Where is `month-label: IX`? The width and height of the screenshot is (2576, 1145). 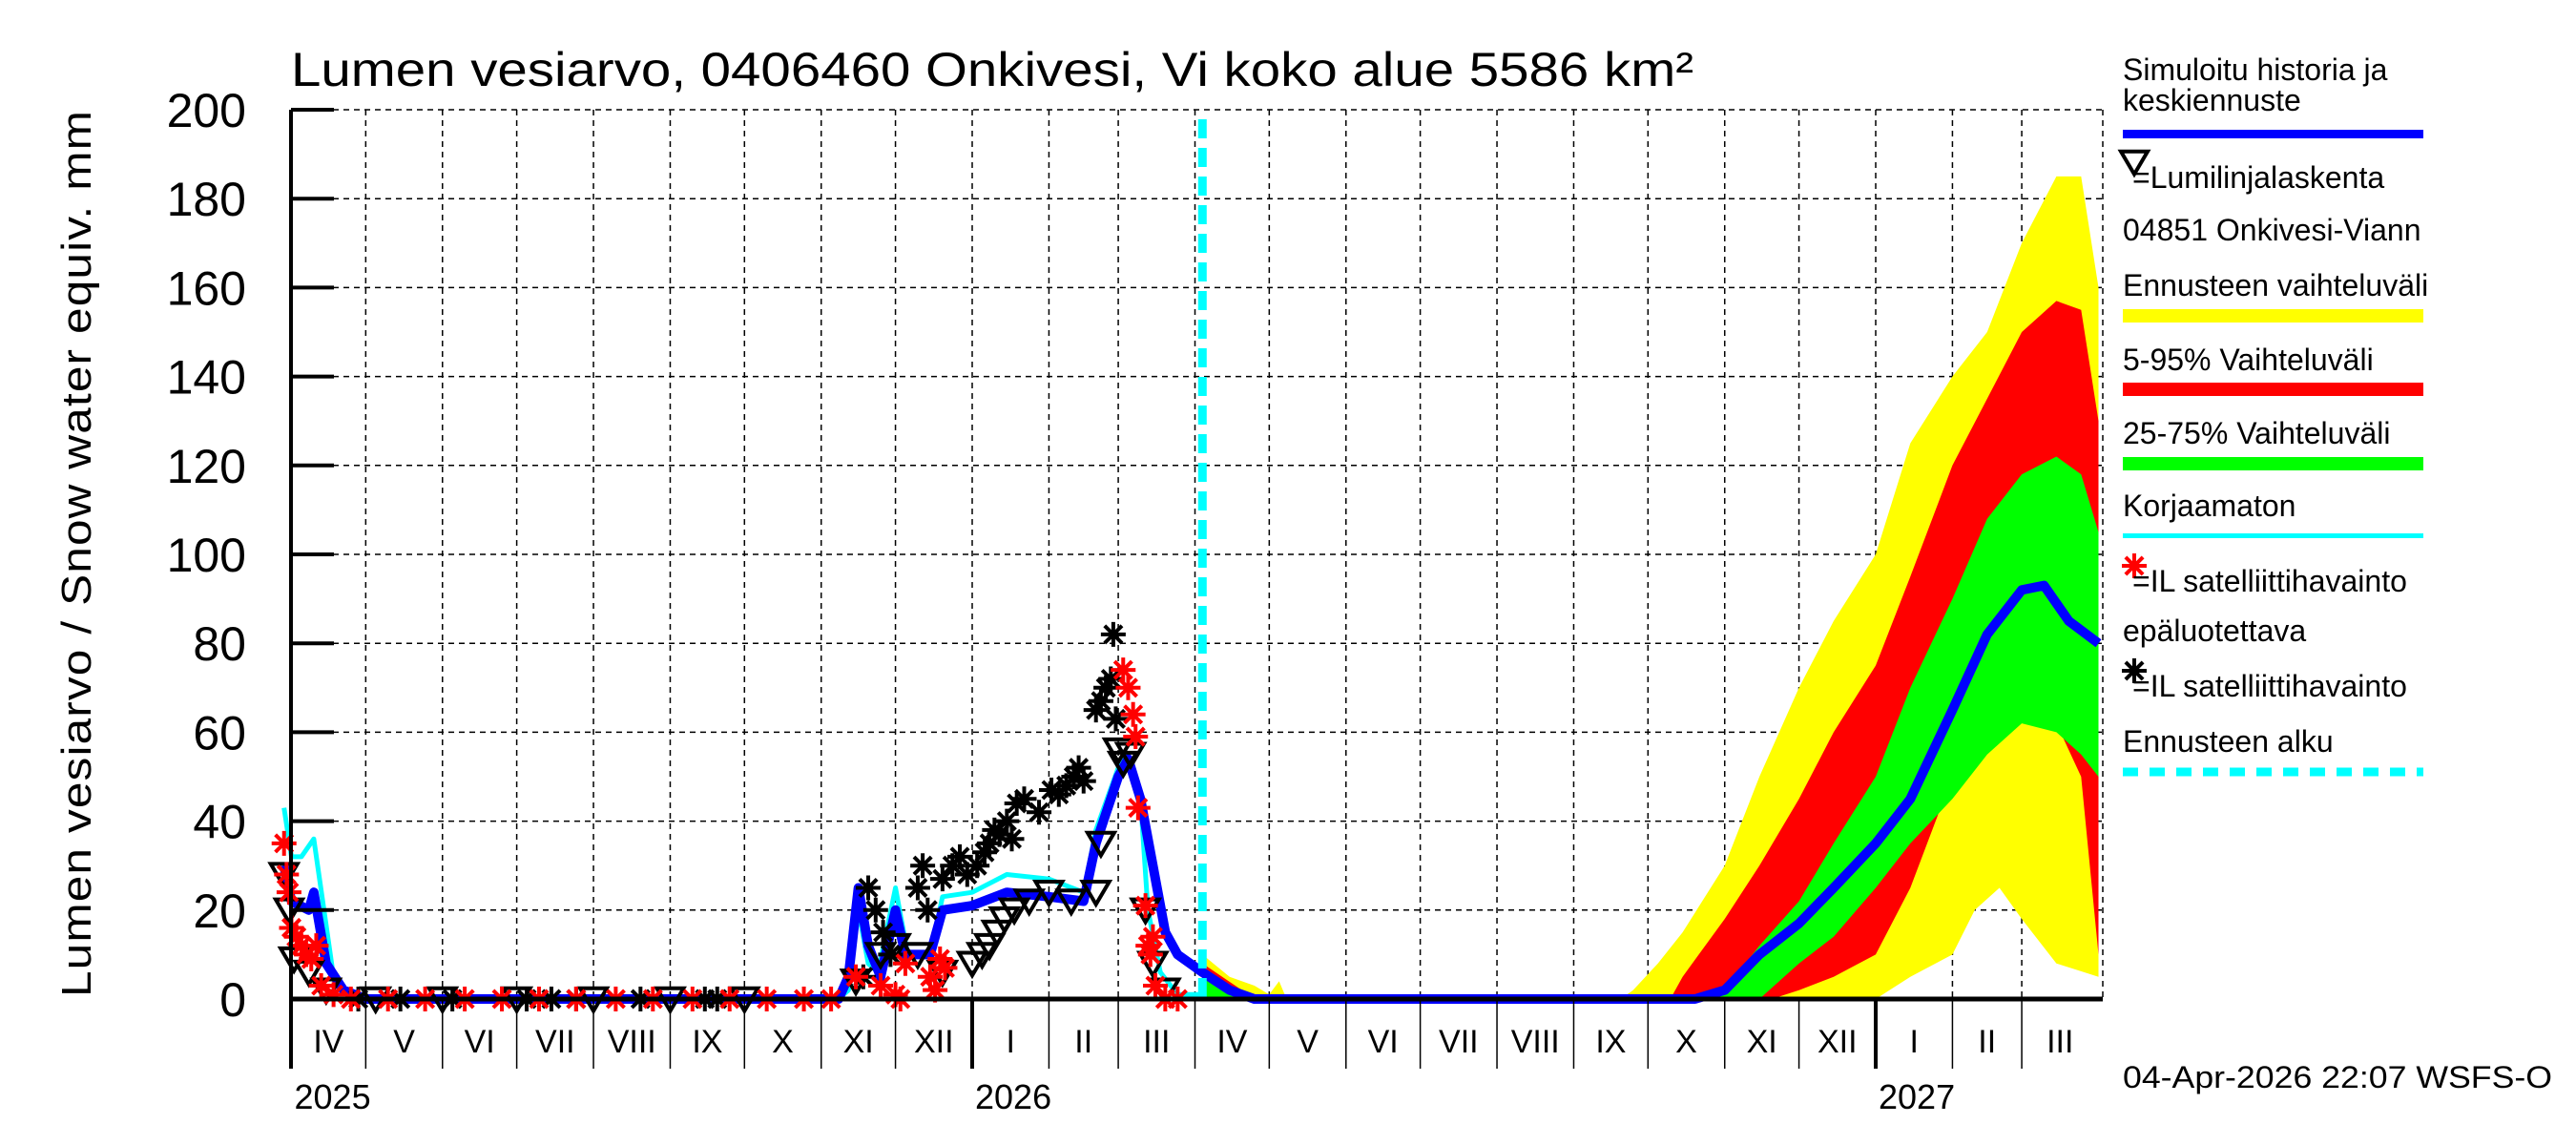
month-label: IX is located at coordinates (707, 1042).